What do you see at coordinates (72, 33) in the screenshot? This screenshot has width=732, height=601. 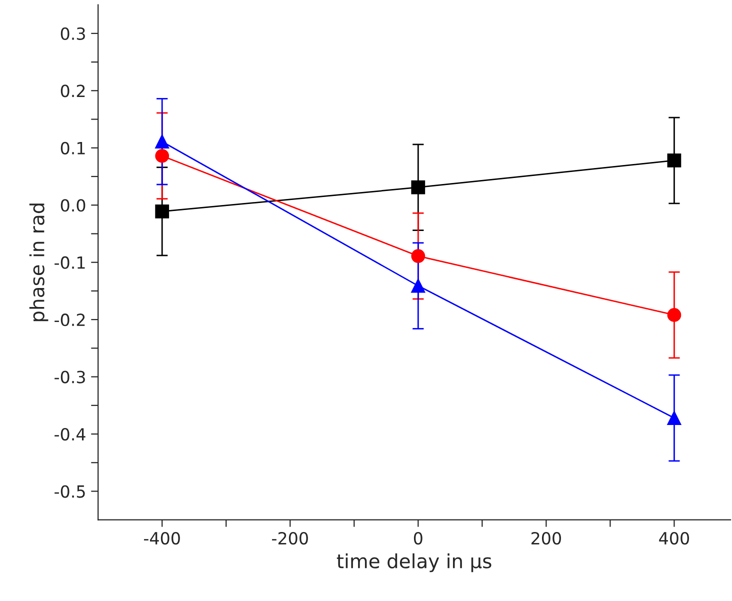 I see `y-tick-label: 0.3` at bounding box center [72, 33].